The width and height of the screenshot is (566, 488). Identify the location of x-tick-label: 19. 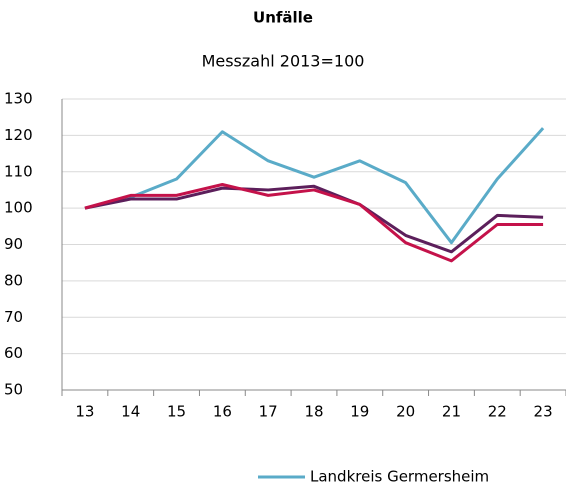
(359, 412).